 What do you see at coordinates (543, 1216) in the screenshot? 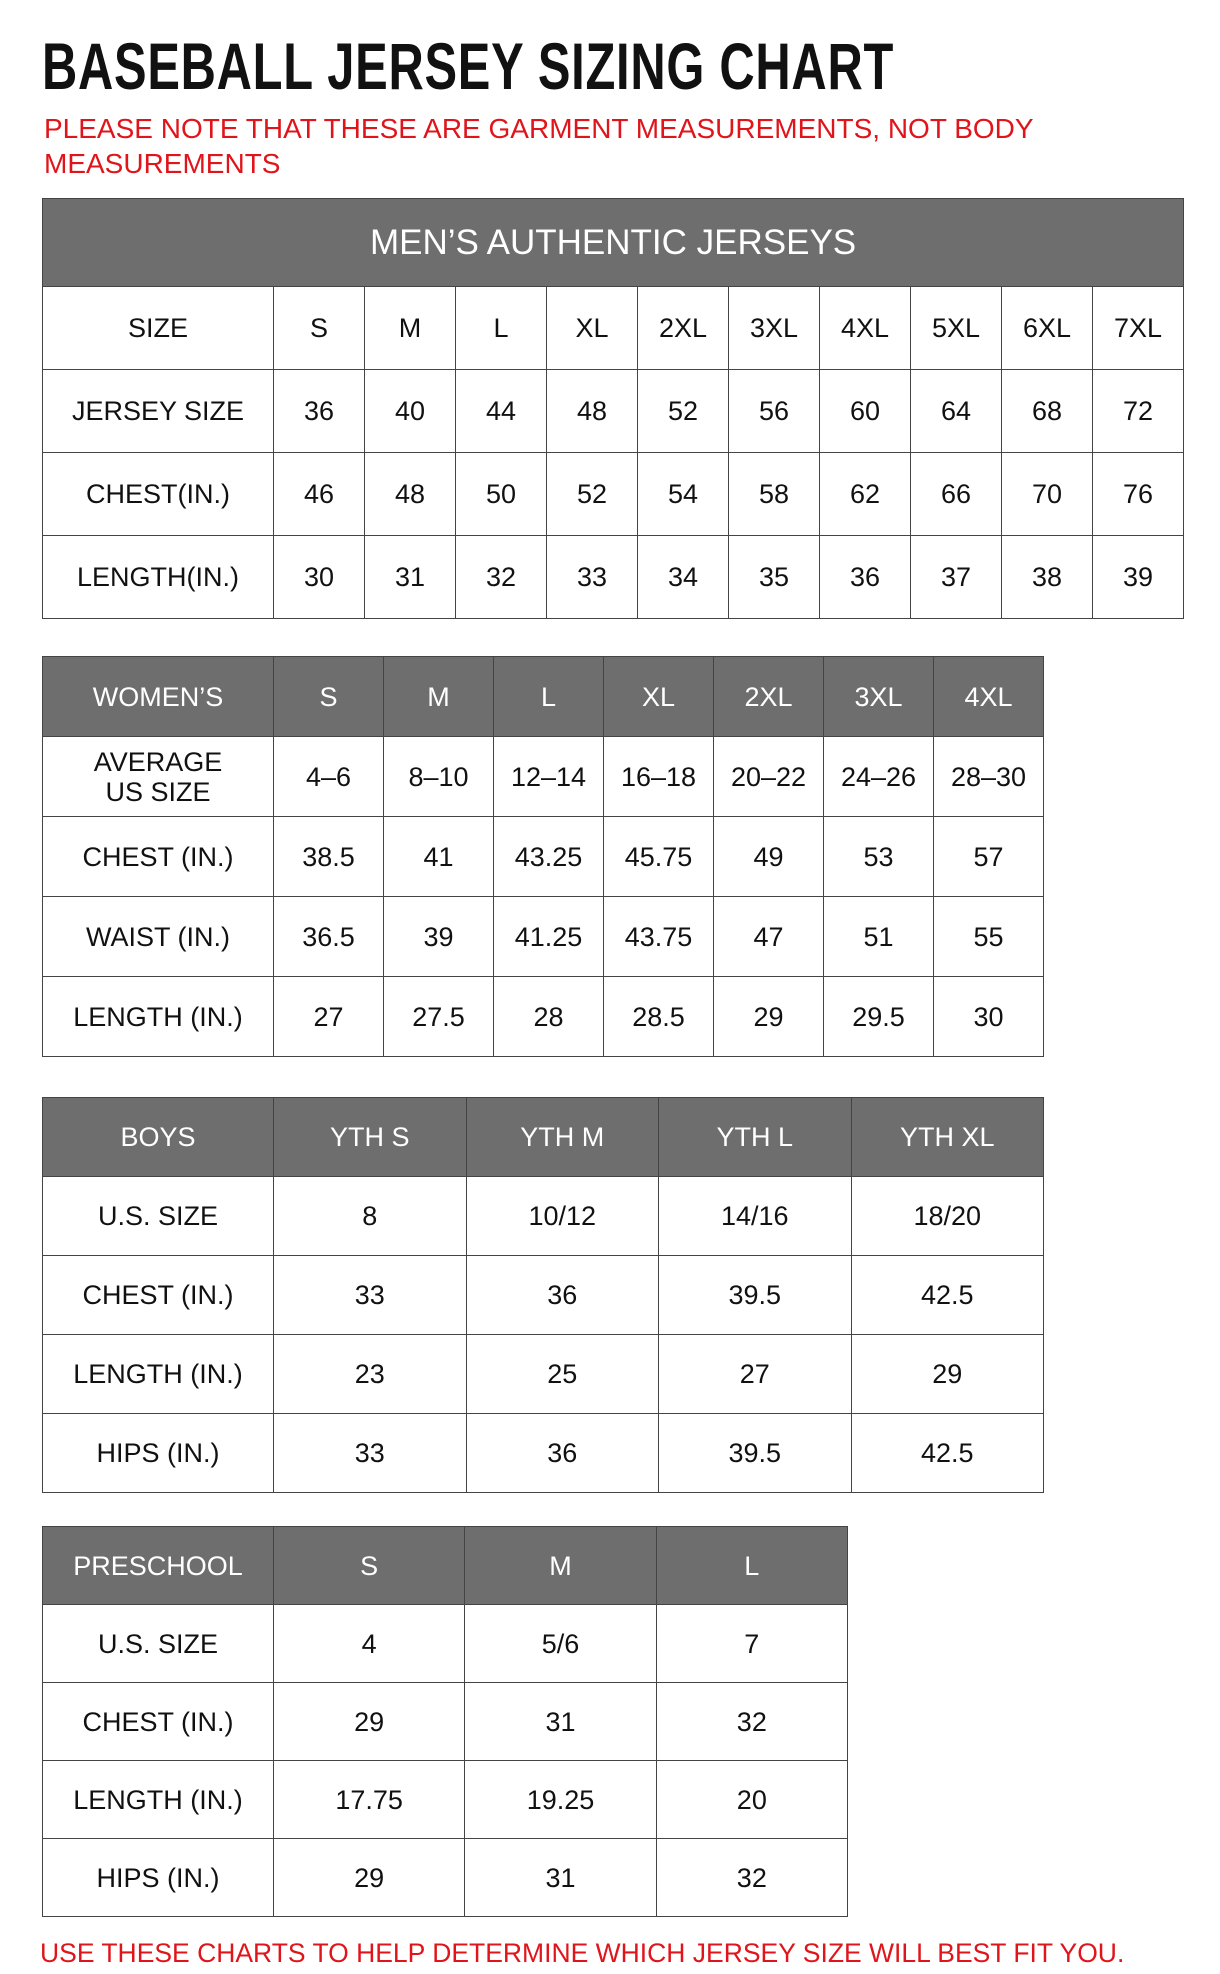
I see `data-row: U.S. SIZE 8 10/12 14/16 18/20` at bounding box center [543, 1216].